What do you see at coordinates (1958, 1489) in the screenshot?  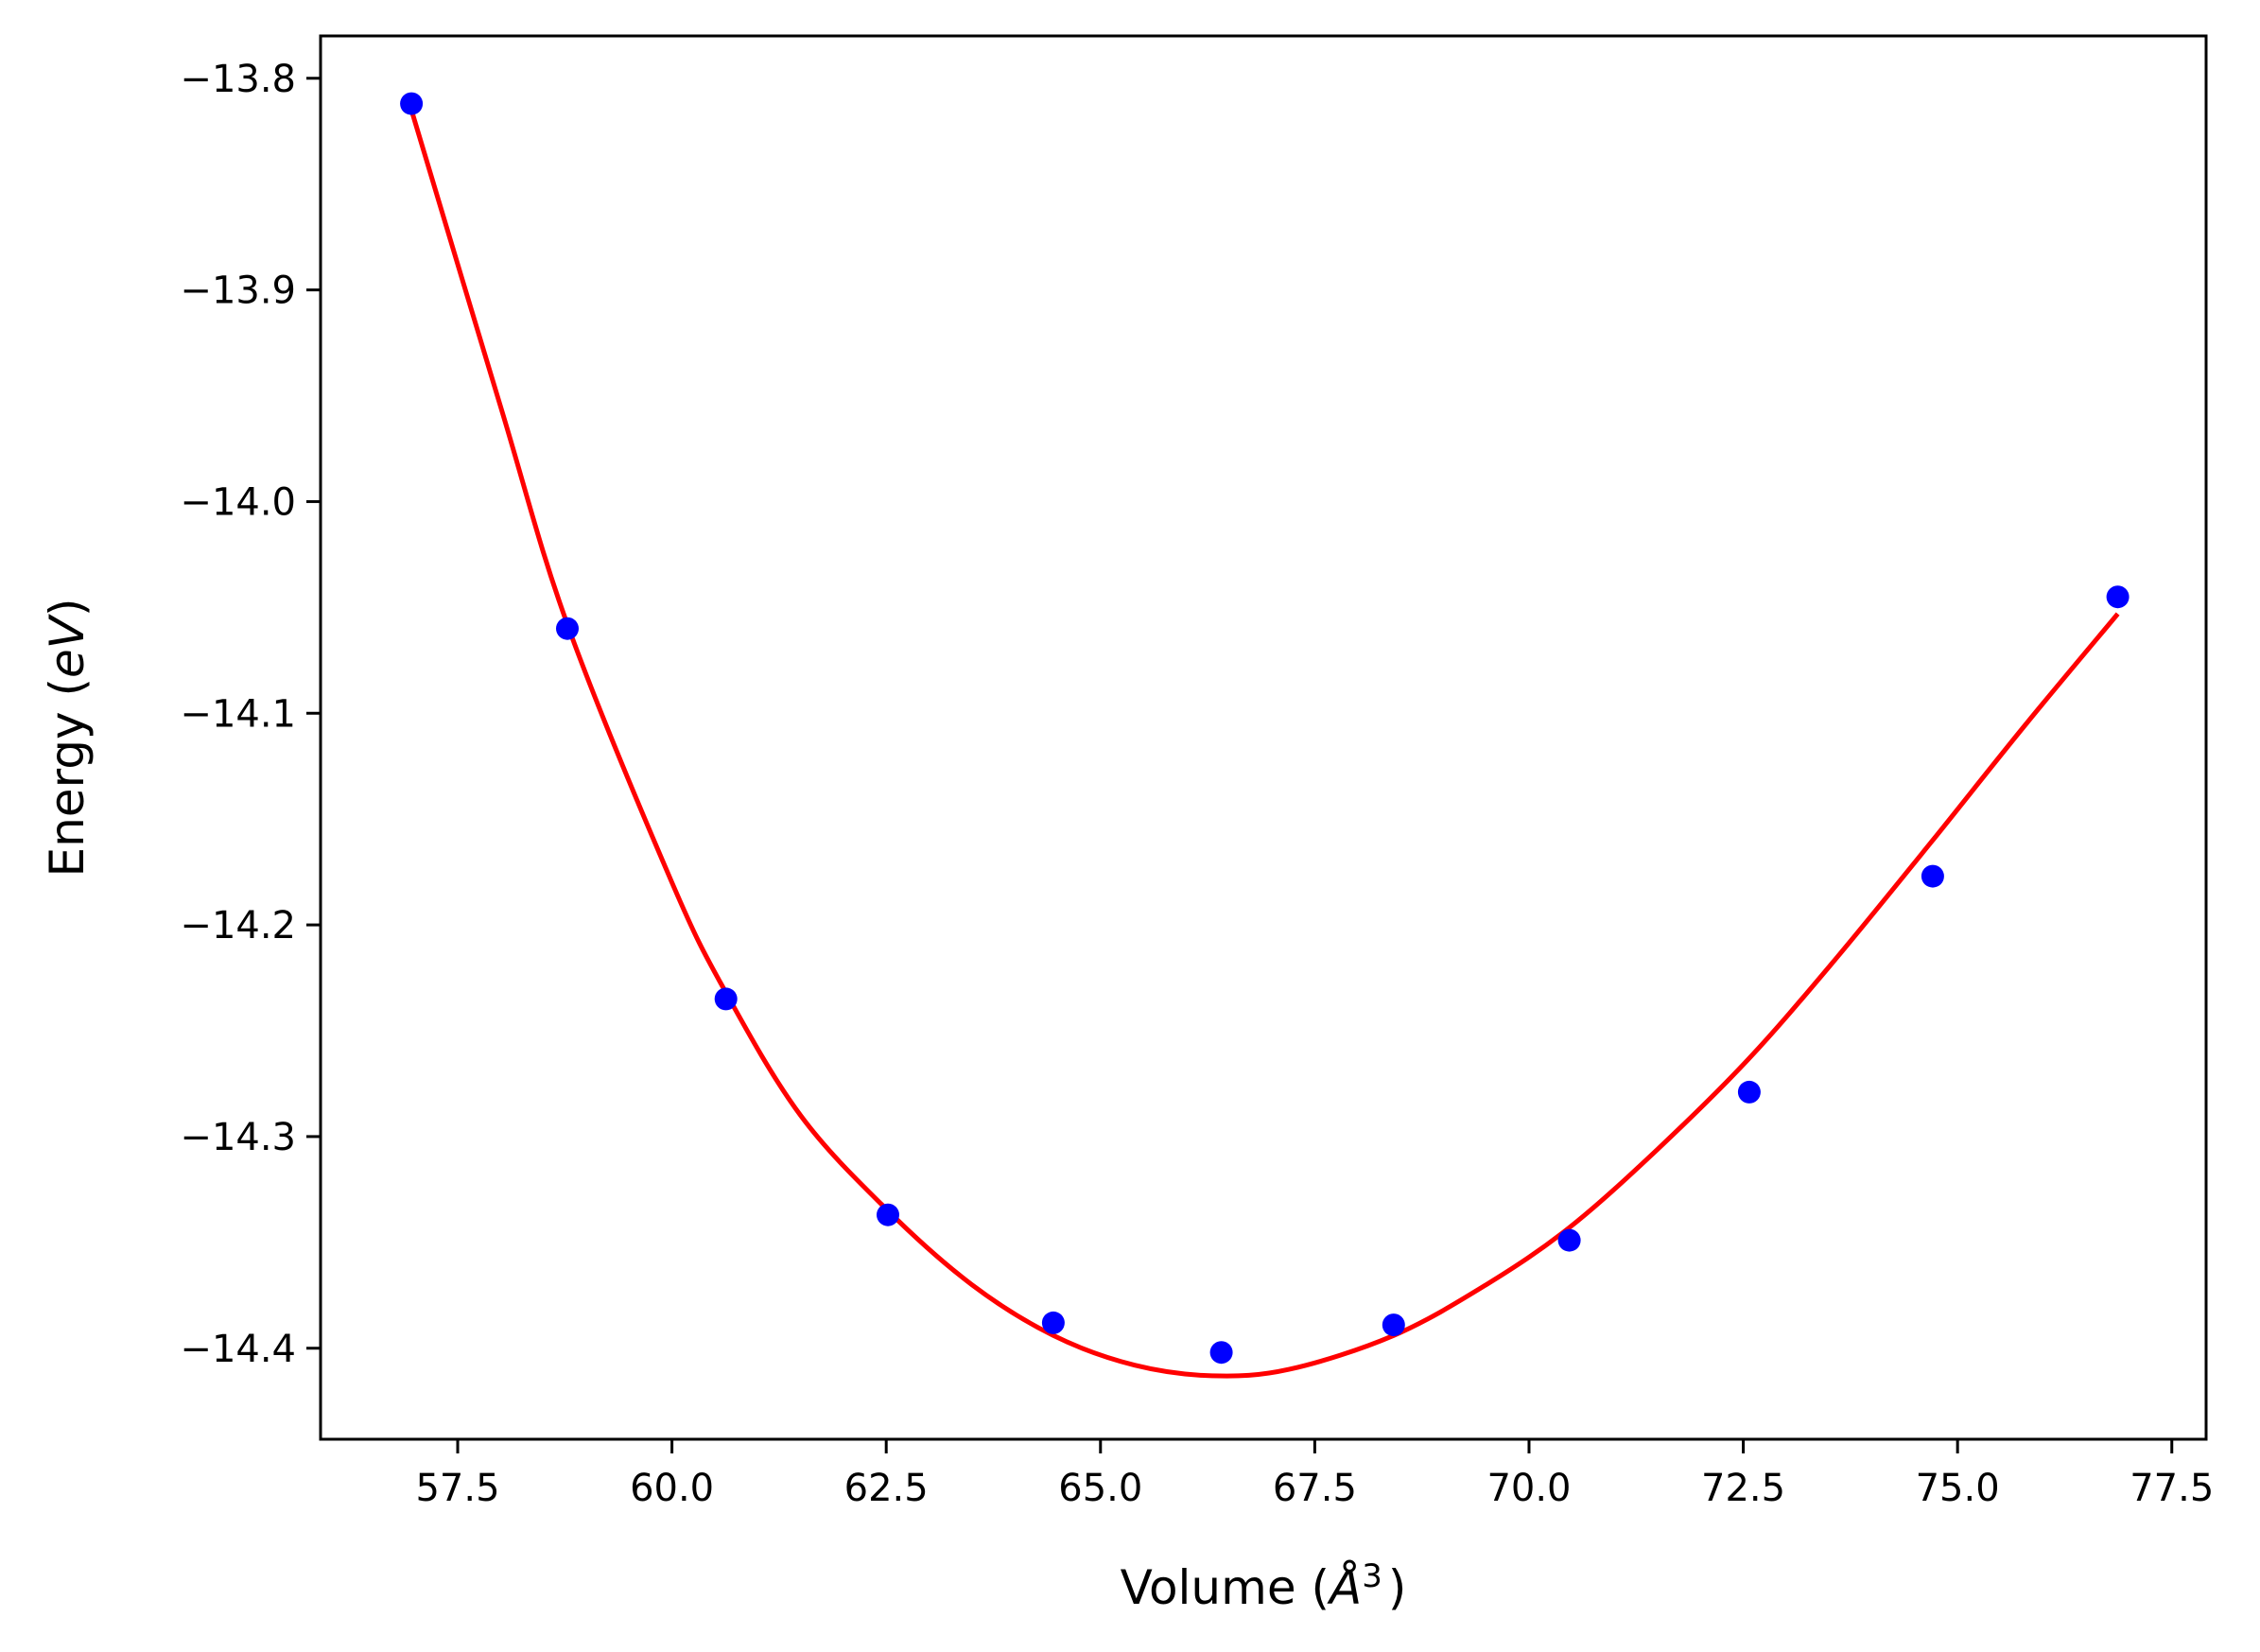 I see `x-tick-label: 75.0` at bounding box center [1958, 1489].